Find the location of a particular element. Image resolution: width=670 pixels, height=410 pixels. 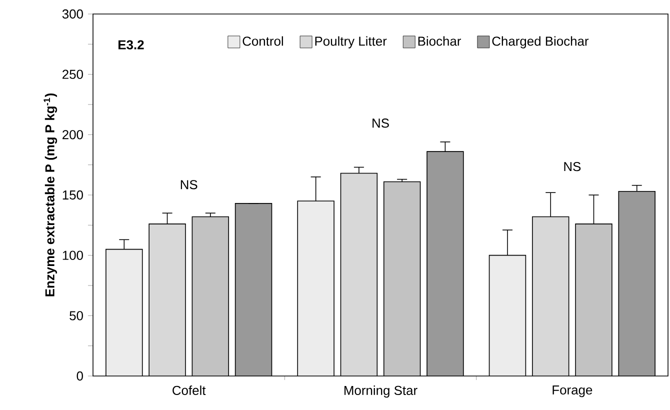

annotation: E3.2 is located at coordinates (131, 45).